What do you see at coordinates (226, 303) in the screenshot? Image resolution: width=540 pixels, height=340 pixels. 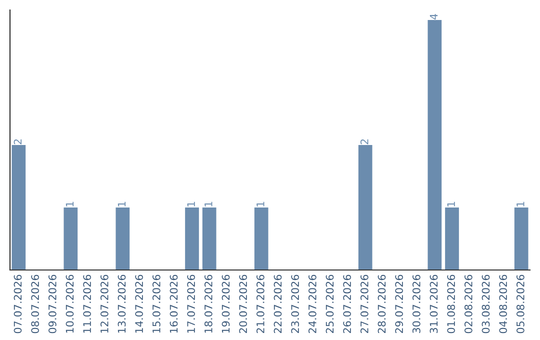 I see `x-tick-label: 19.07.2026` at bounding box center [226, 303].